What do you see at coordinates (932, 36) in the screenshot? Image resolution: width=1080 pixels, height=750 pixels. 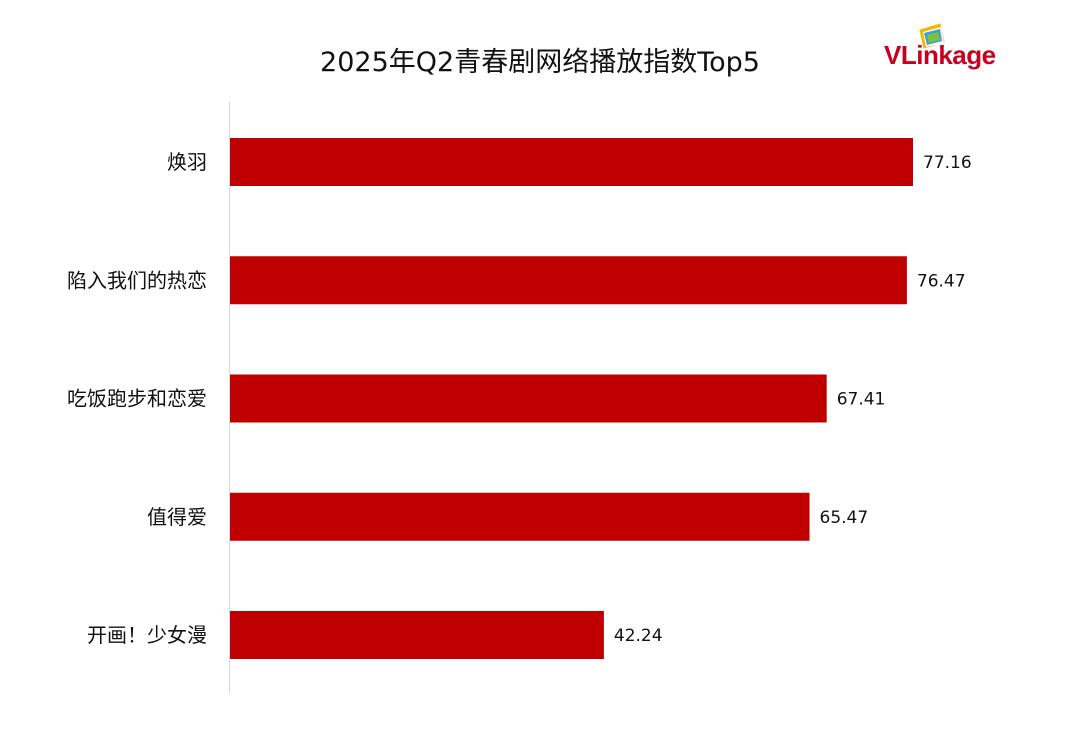 I see `logo-frames-icon` at bounding box center [932, 36].